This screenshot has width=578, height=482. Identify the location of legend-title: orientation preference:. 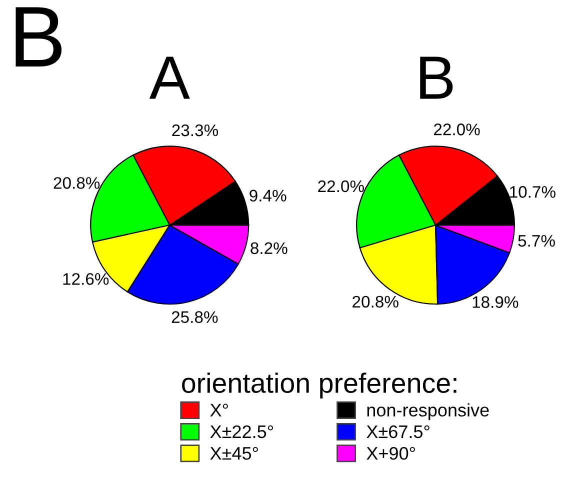
(319, 385).